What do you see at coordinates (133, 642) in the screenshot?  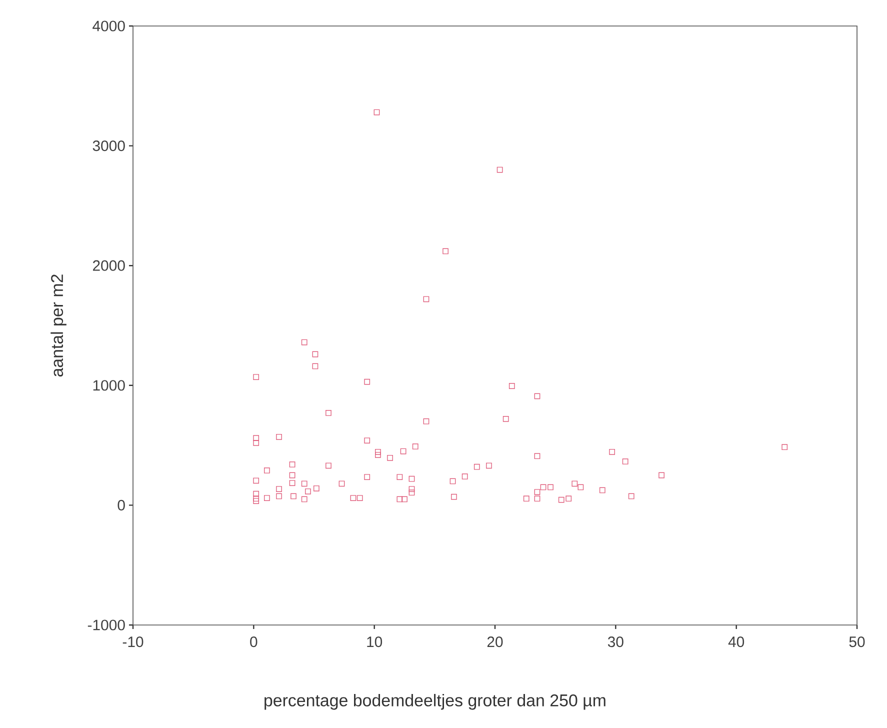 I see `x-tick-label: -10` at bounding box center [133, 642].